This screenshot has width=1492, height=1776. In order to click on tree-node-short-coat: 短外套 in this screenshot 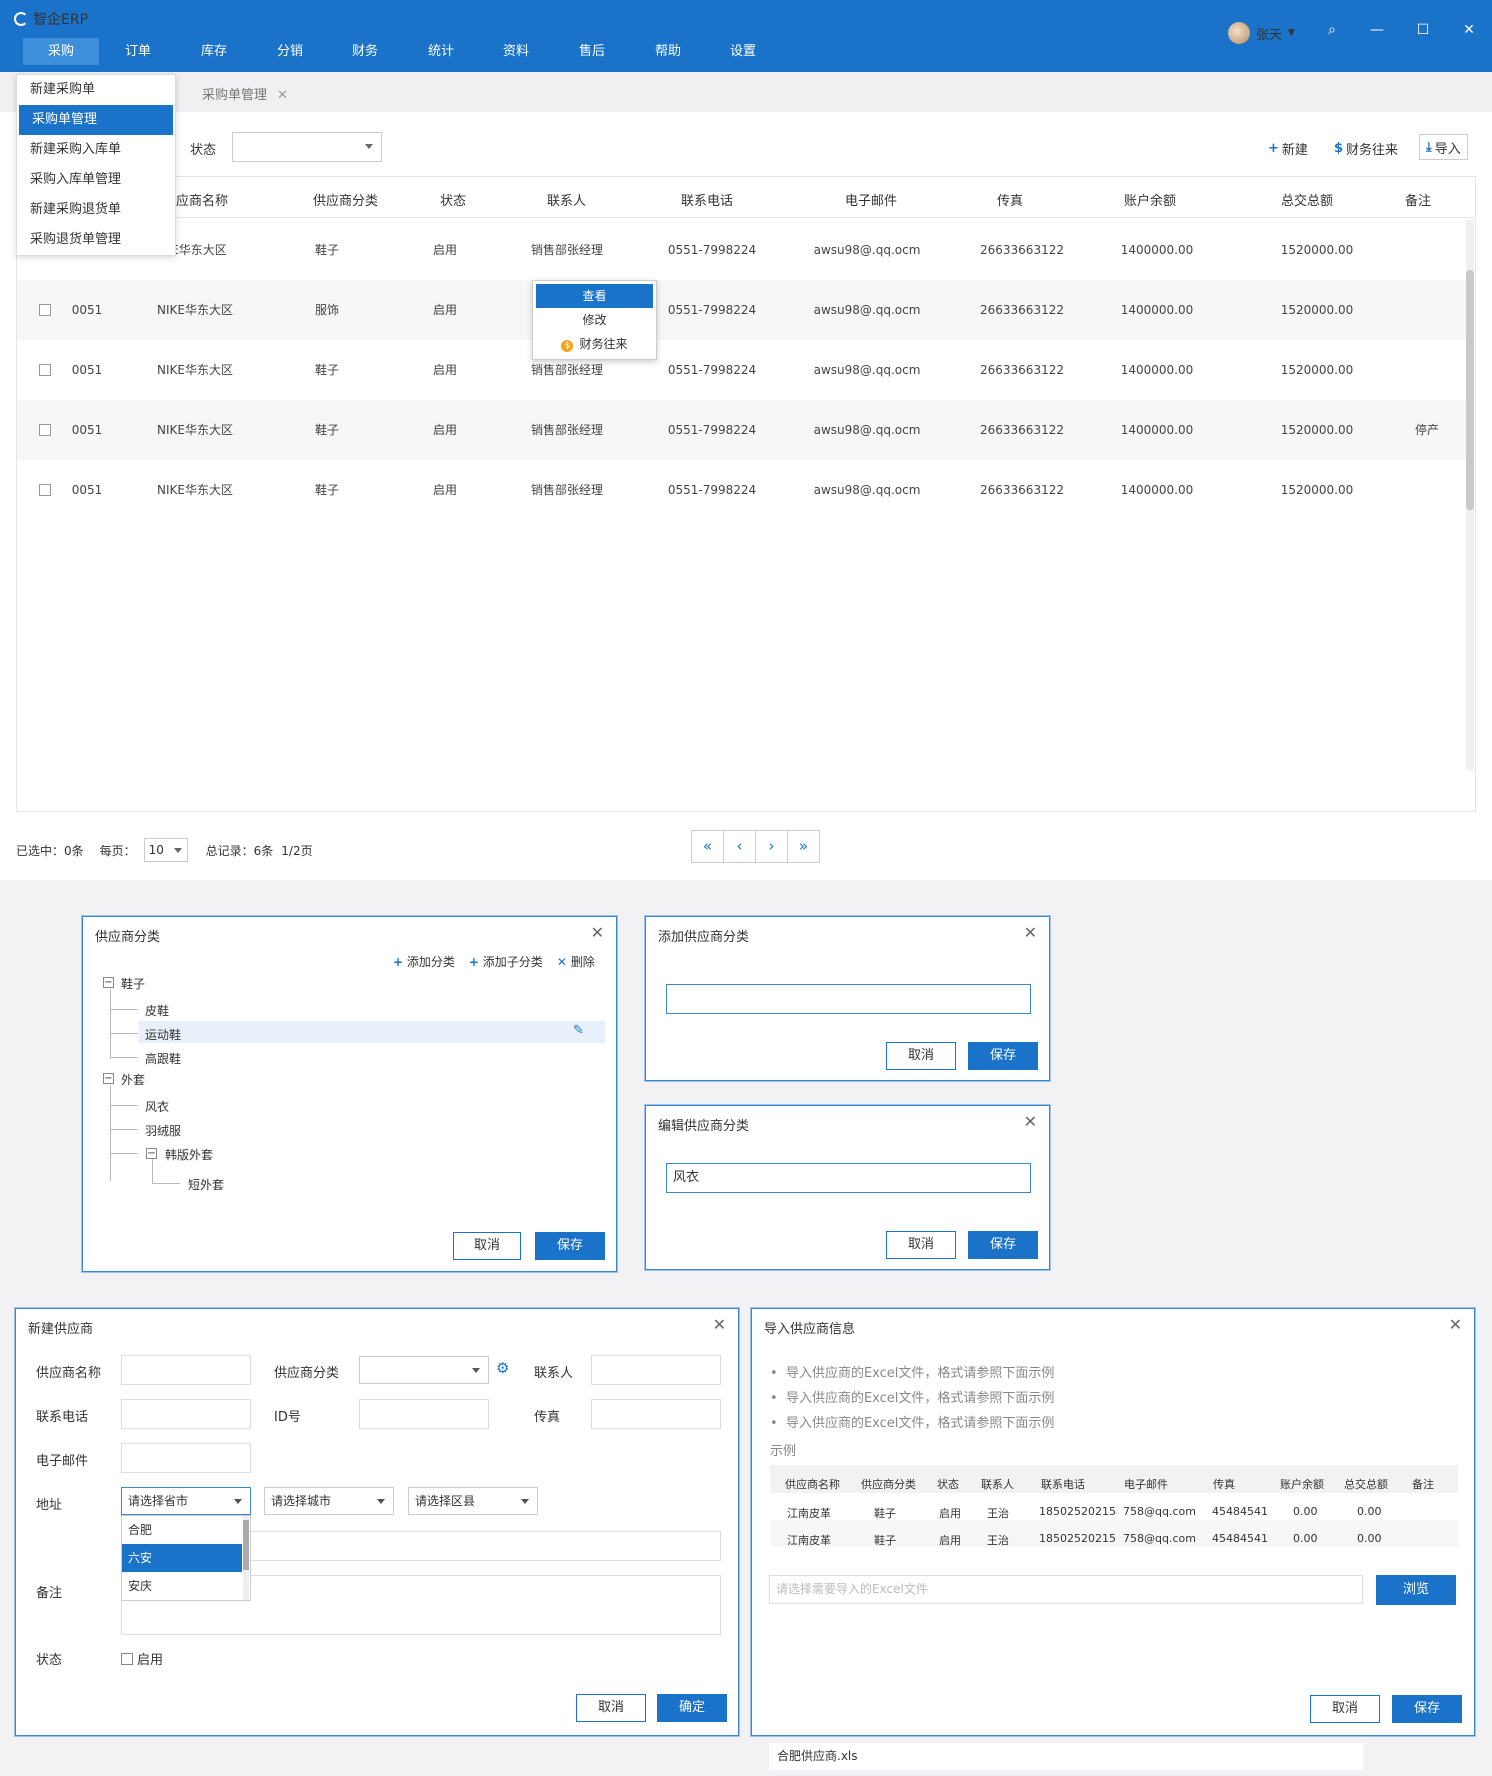, I will do `click(206, 1185)`.